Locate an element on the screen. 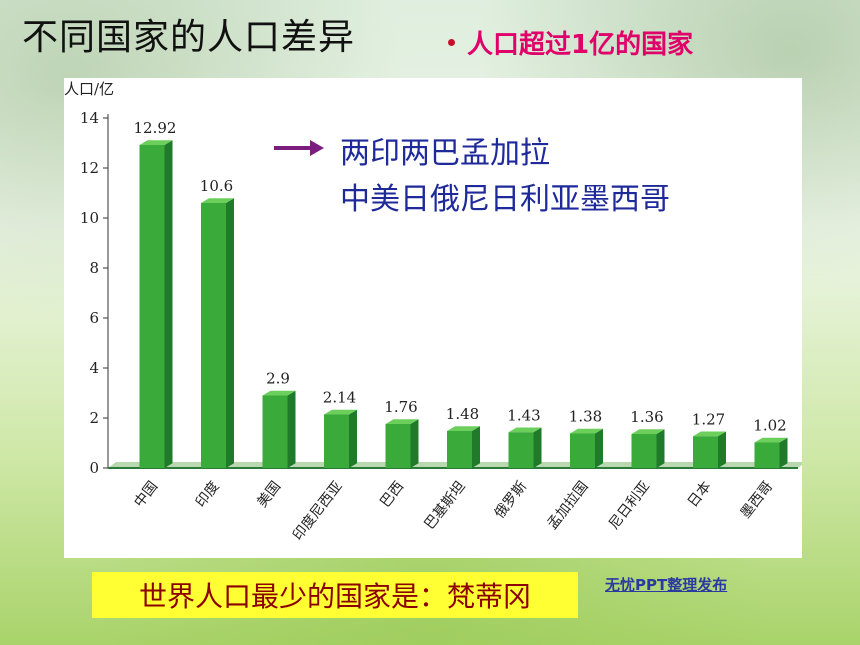  fact-text: 世界人口最少的国家是：梵蒂冈 is located at coordinates (334, 596).